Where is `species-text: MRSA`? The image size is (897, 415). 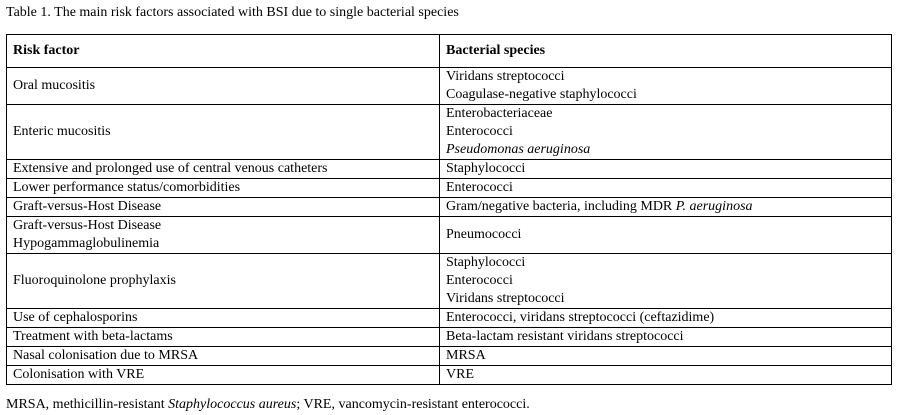
species-text: MRSA is located at coordinates (466, 355).